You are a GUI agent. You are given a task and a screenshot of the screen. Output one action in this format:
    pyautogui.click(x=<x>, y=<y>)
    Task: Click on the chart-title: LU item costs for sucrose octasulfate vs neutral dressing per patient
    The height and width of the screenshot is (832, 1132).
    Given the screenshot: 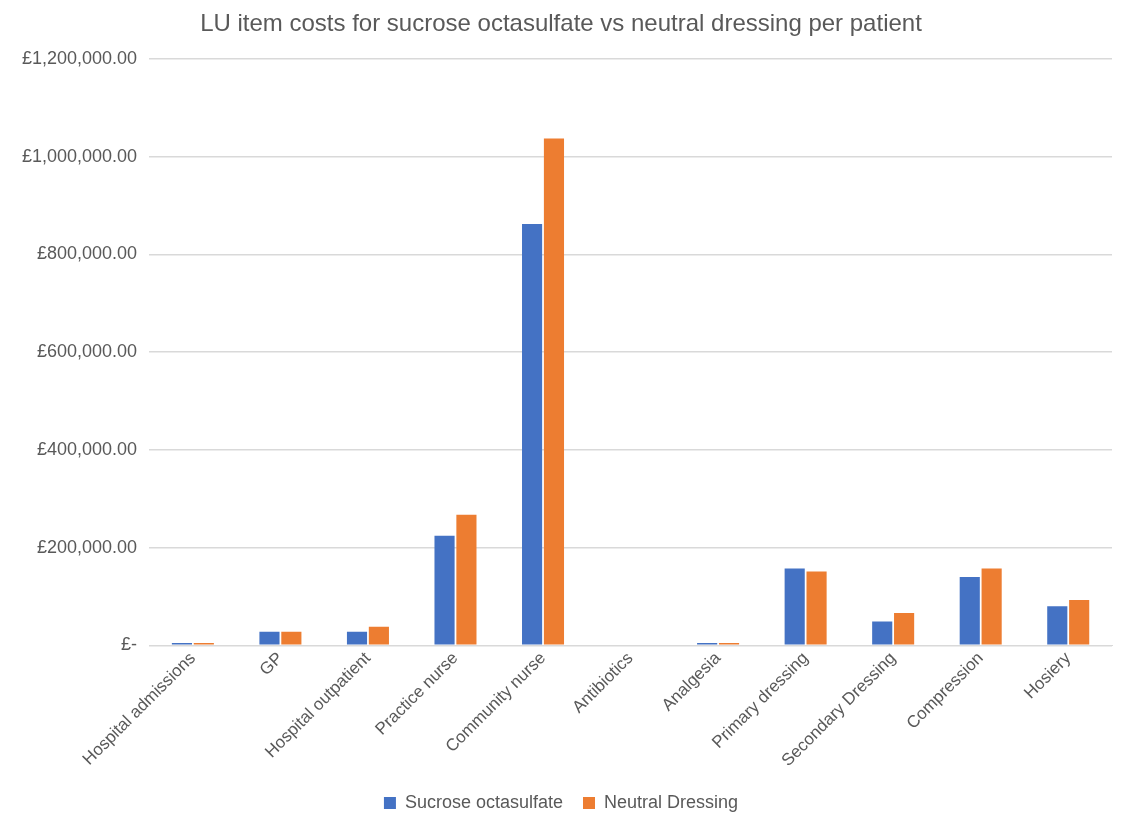 What is the action you would take?
    pyautogui.click(x=561, y=23)
    